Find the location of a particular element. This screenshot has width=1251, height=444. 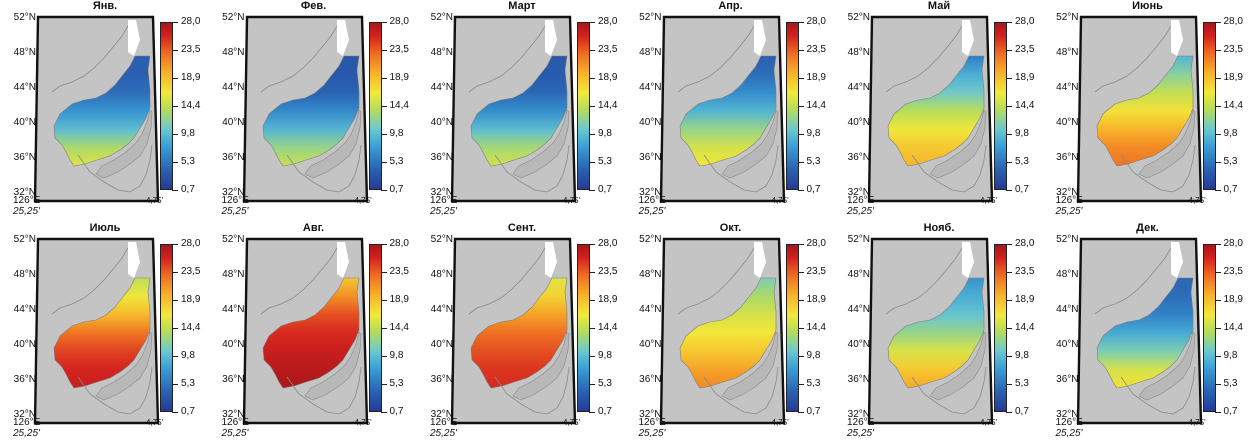

month-title: Нояб. is located at coordinates (939, 228).